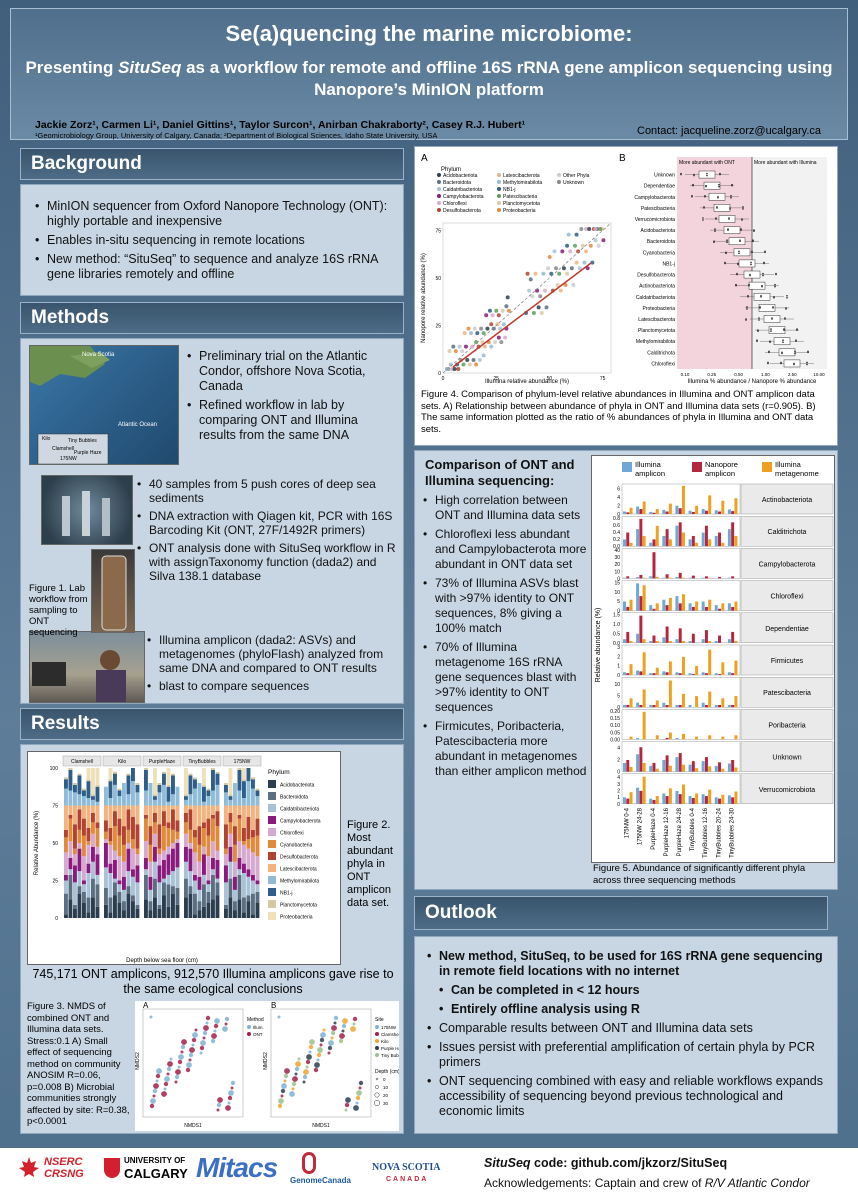  What do you see at coordinates (729, 131) in the screenshot?
I see `contact-email: Contact: jacqueline.zorz@ucalgary.ca` at bounding box center [729, 131].